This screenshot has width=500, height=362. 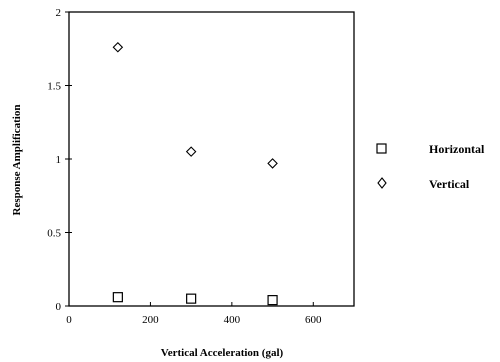 What do you see at coordinates (54, 87) in the screenshot?
I see `y-tick-label: 1.5` at bounding box center [54, 87].